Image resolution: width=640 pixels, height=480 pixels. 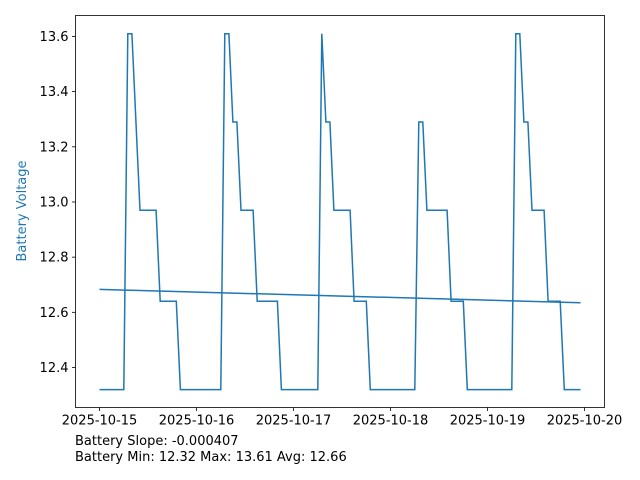 I want to click on y-tick-label: 12.6, so click(x=54, y=313).